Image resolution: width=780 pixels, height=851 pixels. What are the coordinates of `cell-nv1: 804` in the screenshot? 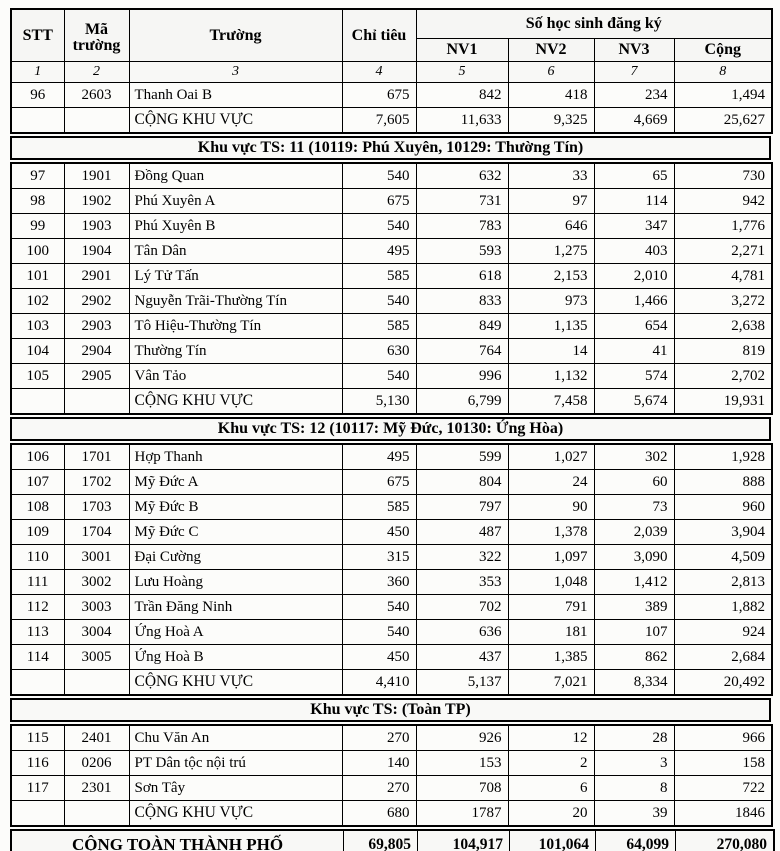 It's located at (462, 482).